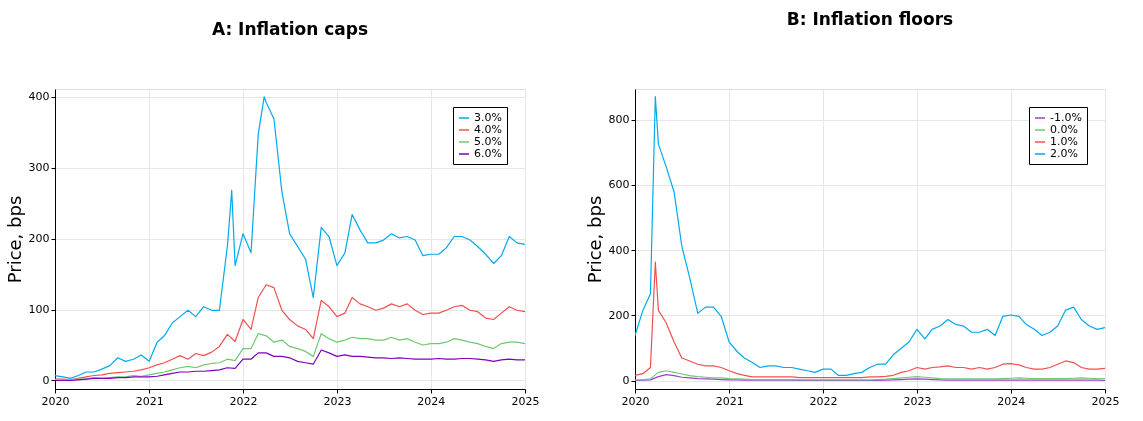  I want to click on y-tick-label: 800, so click(619, 120).